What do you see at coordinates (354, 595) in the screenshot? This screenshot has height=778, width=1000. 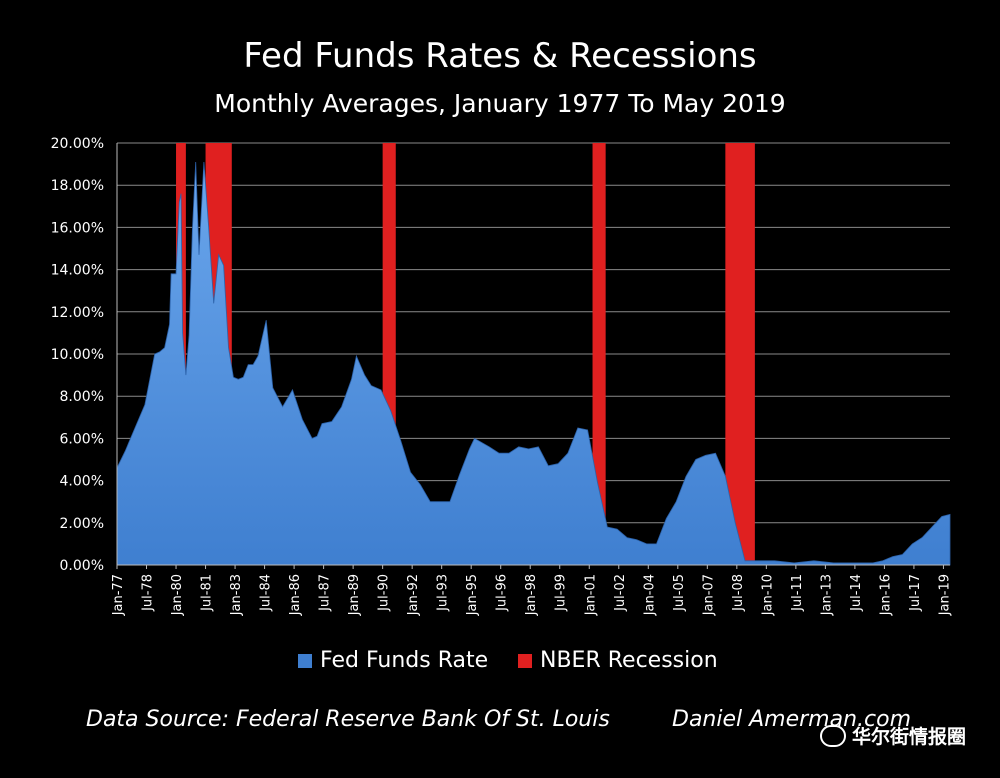 I see `x-tick-label: Jan-89` at bounding box center [354, 595].